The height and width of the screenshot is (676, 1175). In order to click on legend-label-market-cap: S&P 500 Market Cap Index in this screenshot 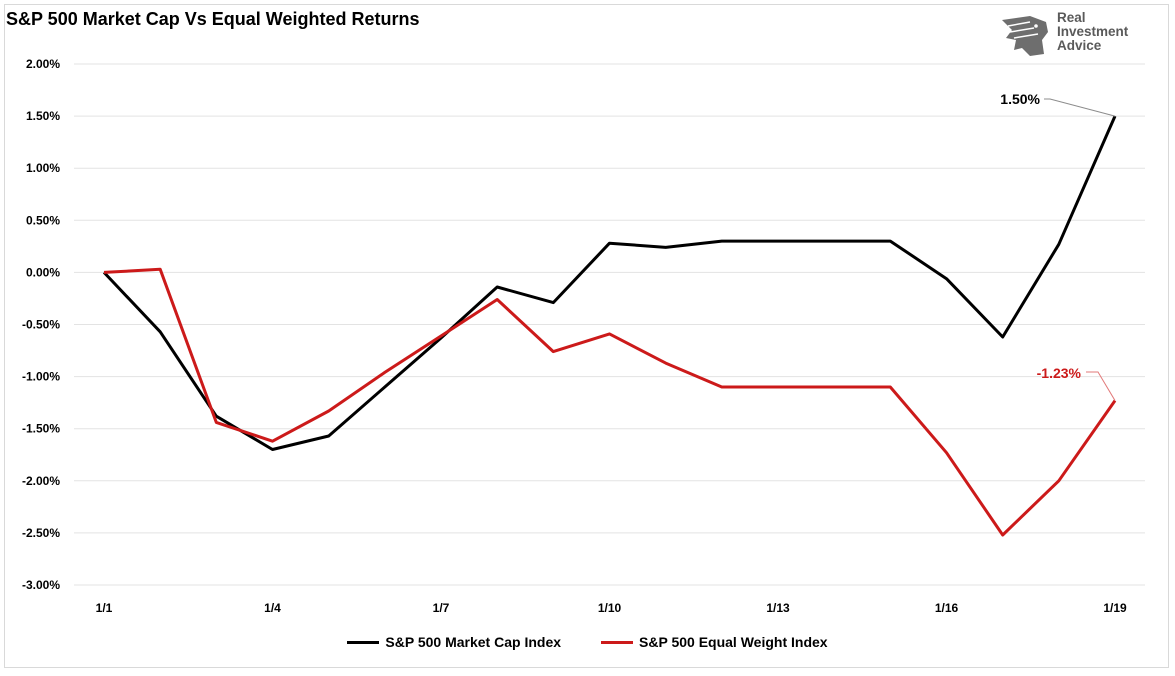, I will do `click(473, 642)`.